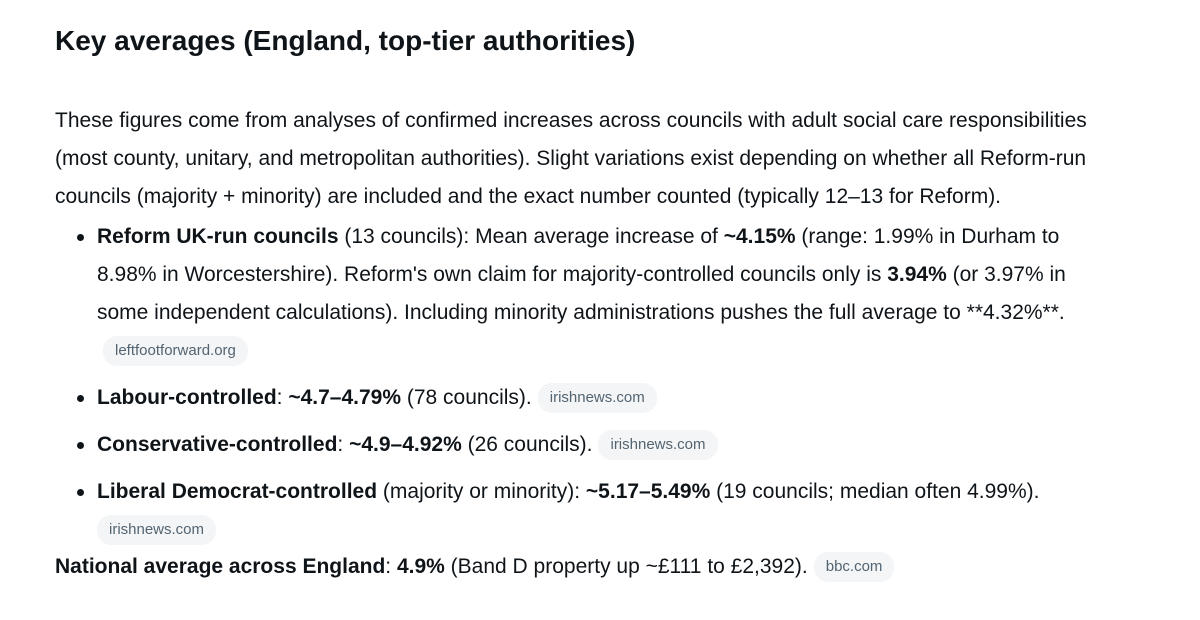 The width and height of the screenshot is (1200, 620). What do you see at coordinates (217, 444) in the screenshot?
I see `item-party-label: Conservative-controlled` at bounding box center [217, 444].